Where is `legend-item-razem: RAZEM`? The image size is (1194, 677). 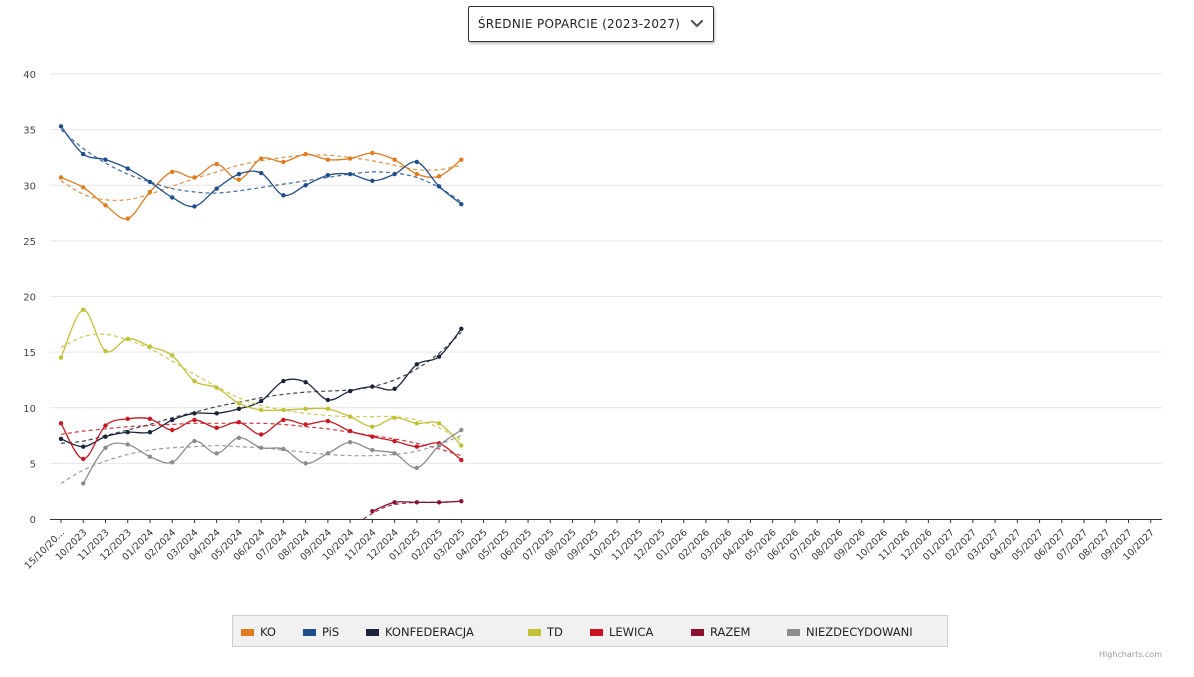
legend-item-razem: RAZEM is located at coordinates (720, 632).